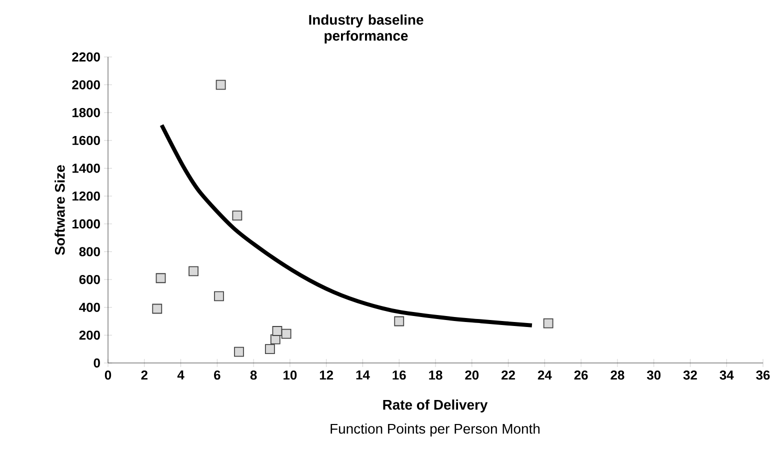  I want to click on chart-title: Industry baseline performance, so click(366, 29).